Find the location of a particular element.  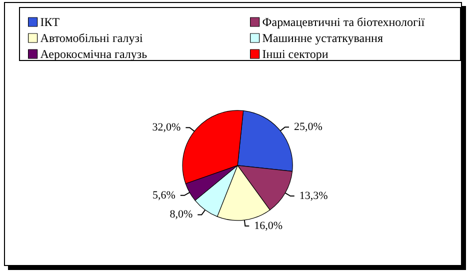

legend-label: Фармацевтичні та біотехнології is located at coordinates (344, 22).